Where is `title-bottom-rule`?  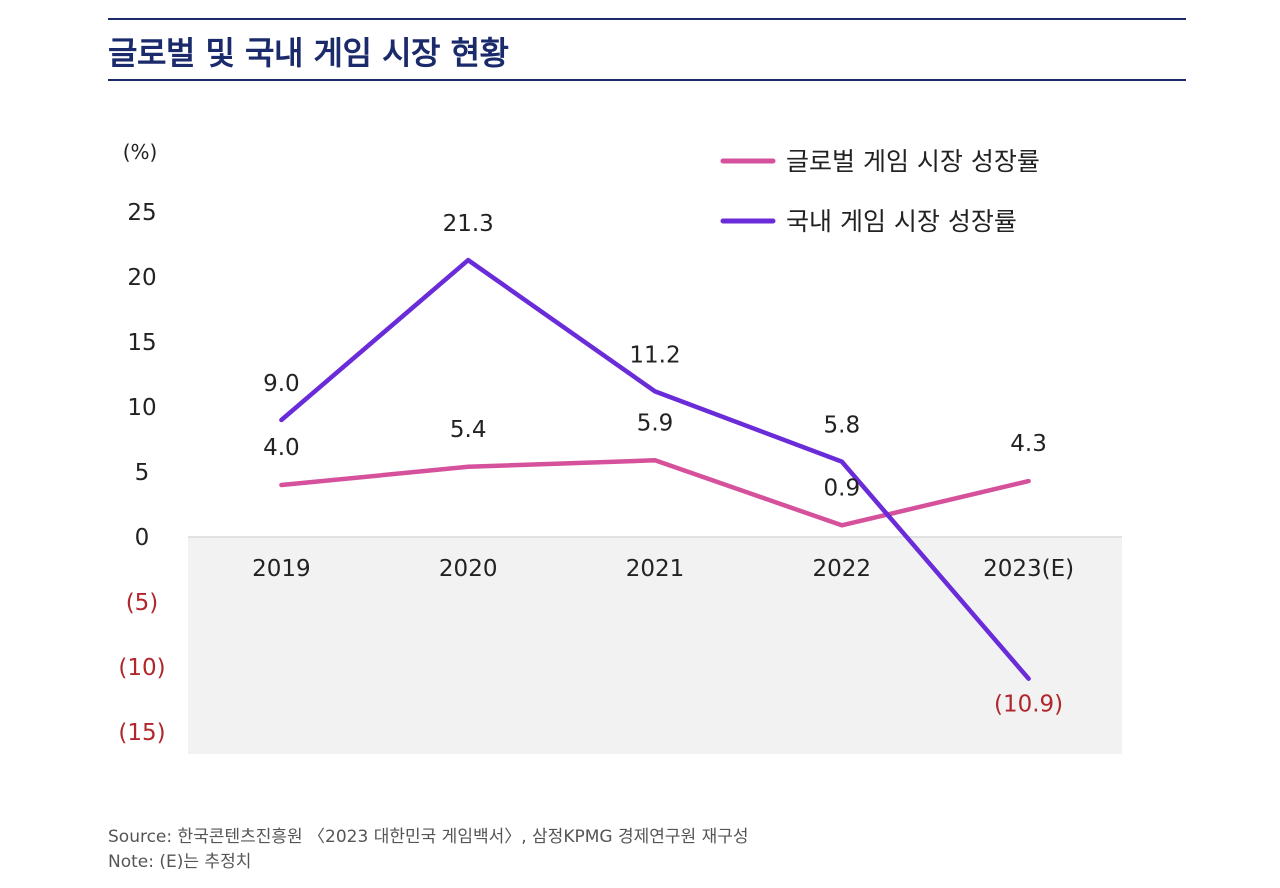
title-bottom-rule is located at coordinates (647, 80).